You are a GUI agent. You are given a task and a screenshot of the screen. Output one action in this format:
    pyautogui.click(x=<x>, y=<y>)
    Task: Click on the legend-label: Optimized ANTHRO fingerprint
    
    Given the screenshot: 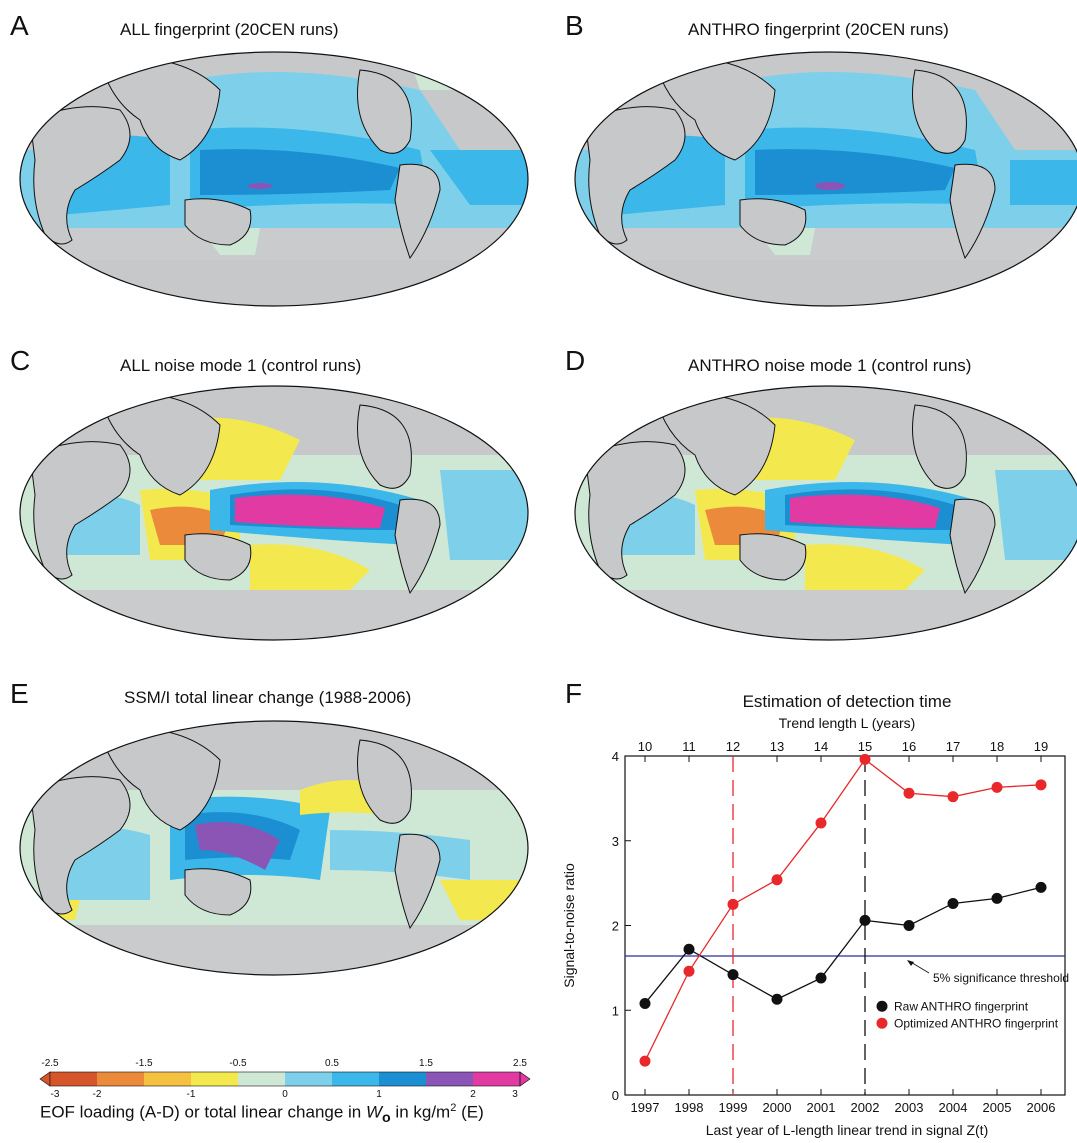 What is the action you would take?
    pyautogui.click(x=976, y=1023)
    